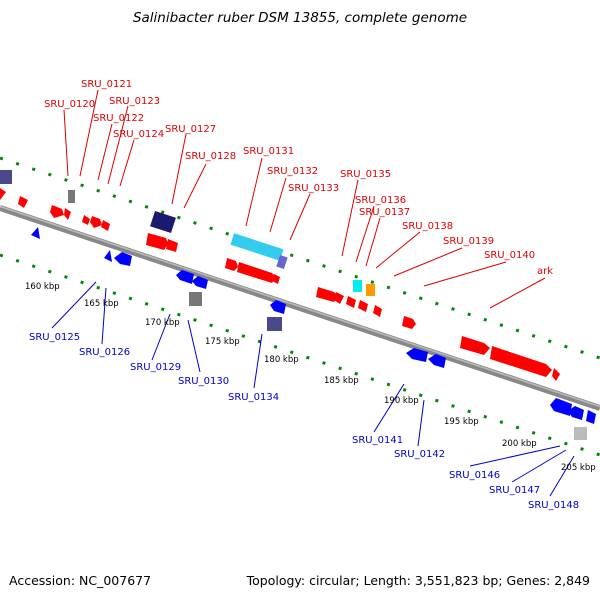 The image size is (600, 600). I want to click on kbp-label: 185 kbp, so click(341, 381).